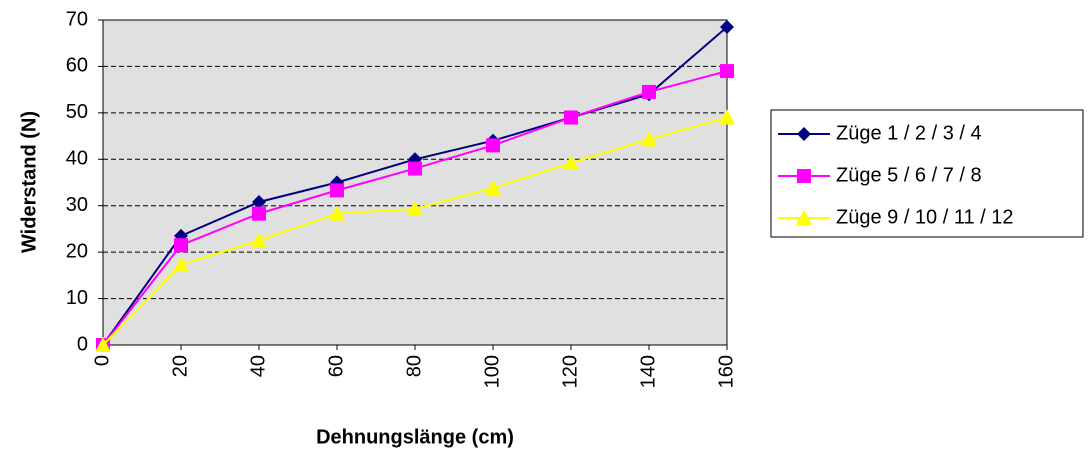 The image size is (1091, 457). What do you see at coordinates (77, 112) in the screenshot?
I see `y-tick-label: 50` at bounding box center [77, 112].